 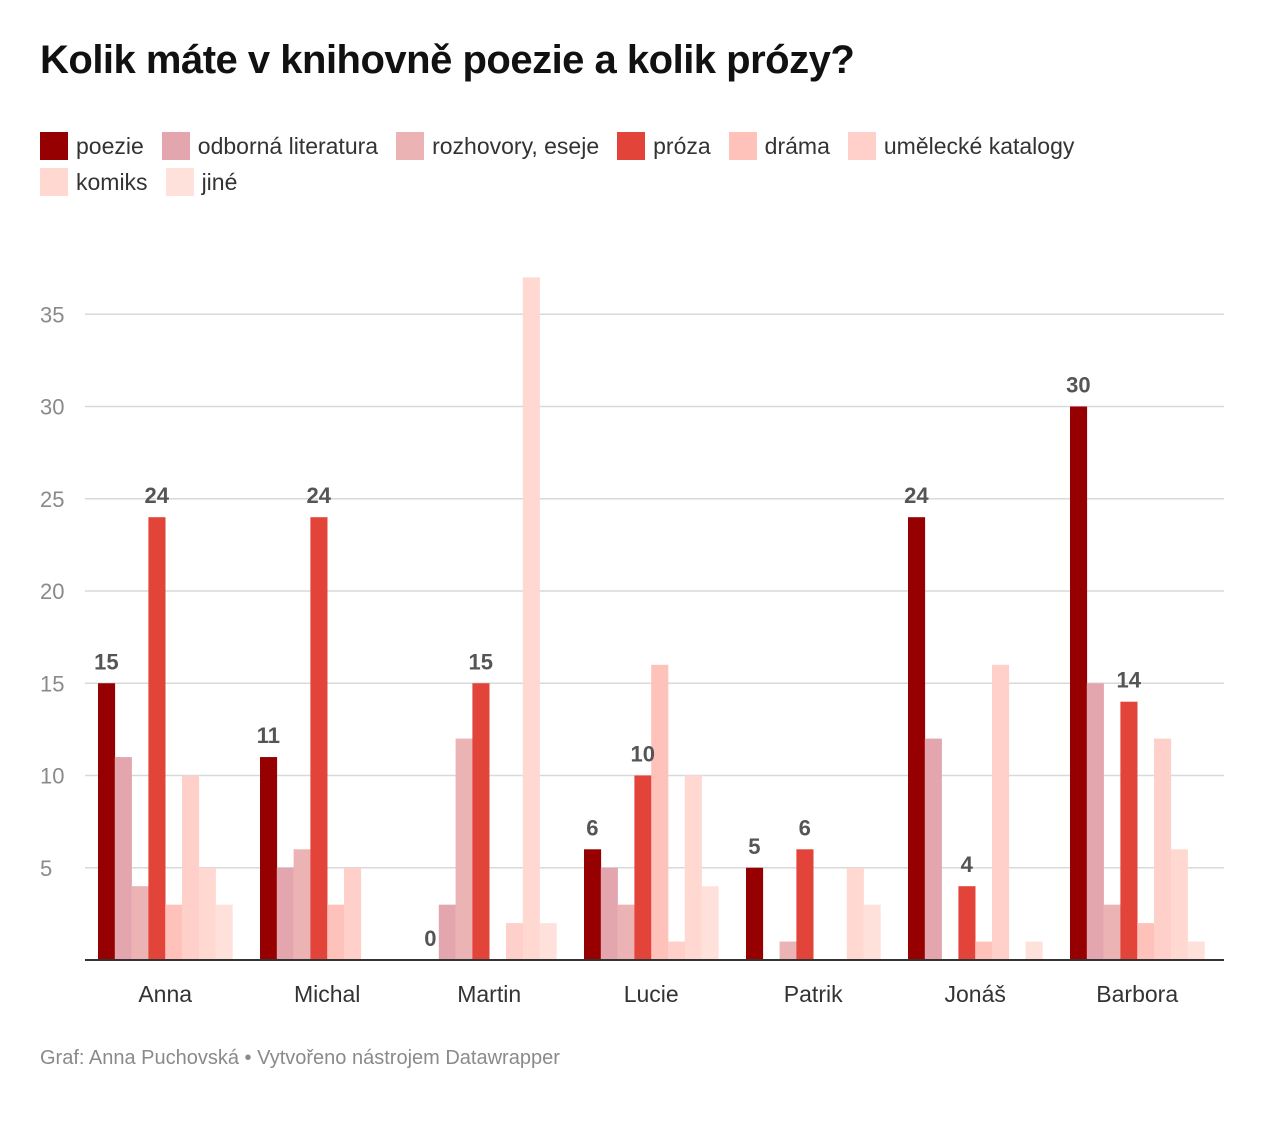 I want to click on legend-label-odborna-literatura: odborná literatura, so click(x=288, y=145).